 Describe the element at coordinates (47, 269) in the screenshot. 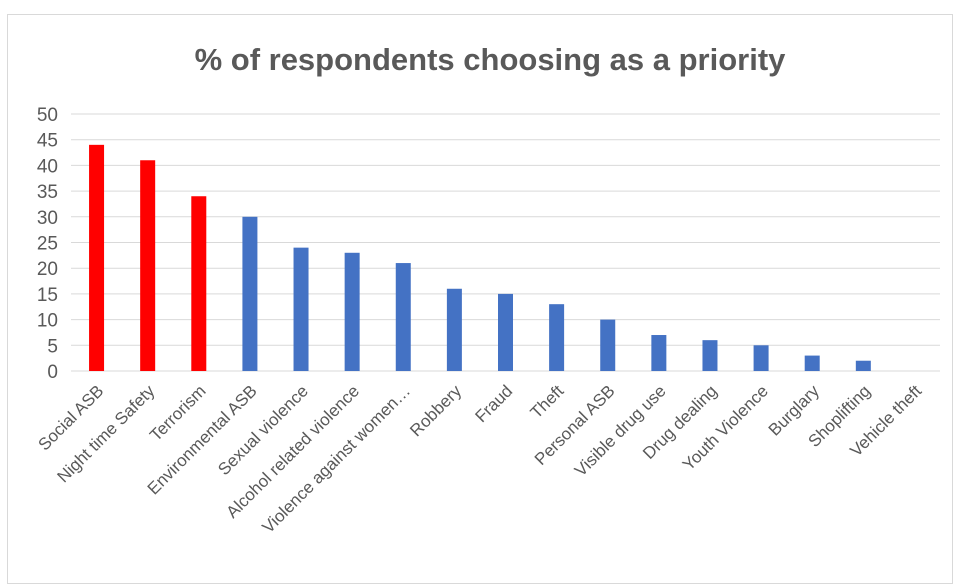

I see `y-tick-label: 20` at that location.